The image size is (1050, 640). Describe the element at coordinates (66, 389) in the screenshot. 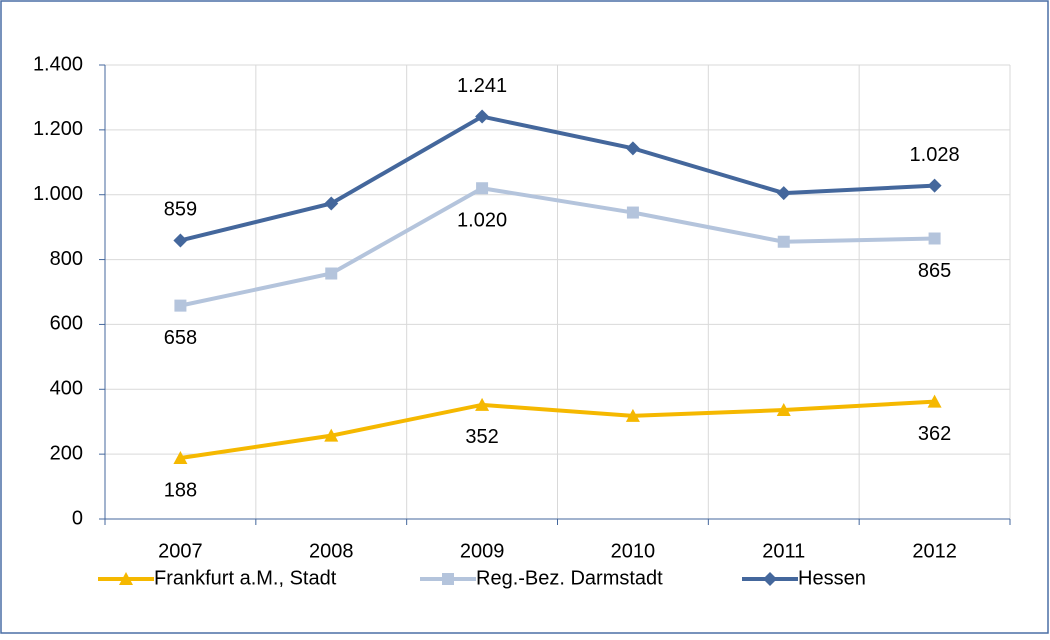

I see `y-tick-label: 400` at that location.